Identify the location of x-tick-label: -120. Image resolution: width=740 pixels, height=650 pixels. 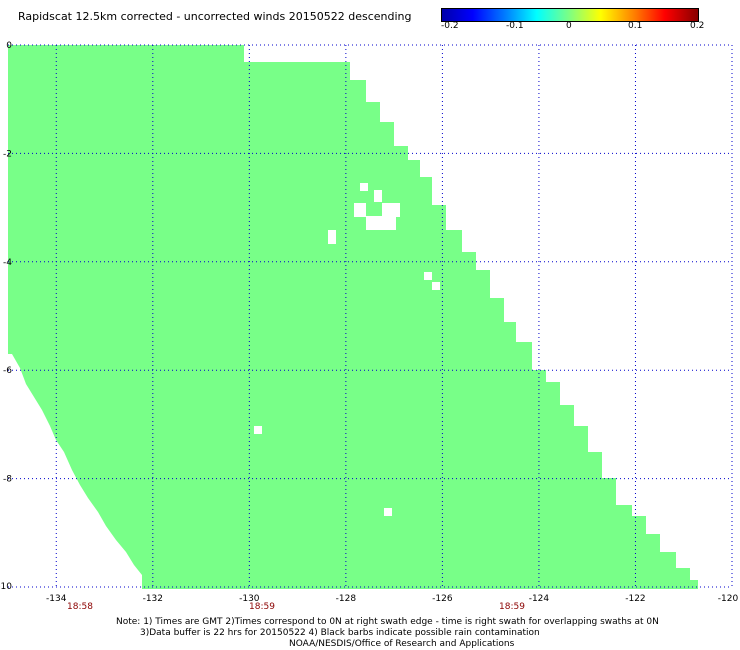
(728, 599).